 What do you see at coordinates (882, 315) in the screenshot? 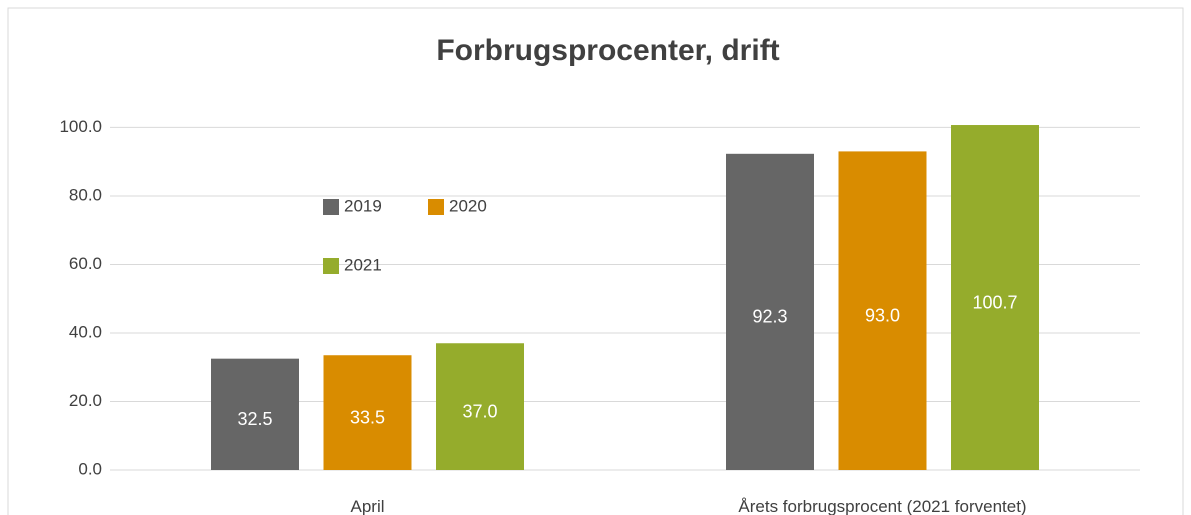
I see `value-label: 93.0` at bounding box center [882, 315].